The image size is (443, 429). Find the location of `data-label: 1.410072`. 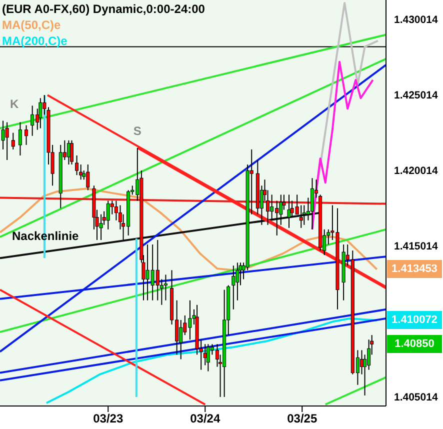

data-label: 1.410072 is located at coordinates (414, 320).